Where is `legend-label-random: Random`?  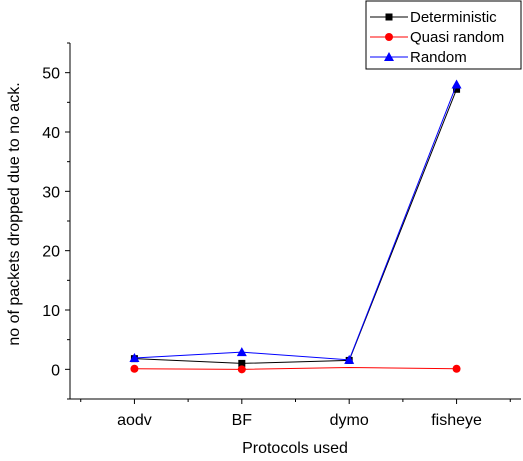 legend-label-random: Random is located at coordinates (438, 57).